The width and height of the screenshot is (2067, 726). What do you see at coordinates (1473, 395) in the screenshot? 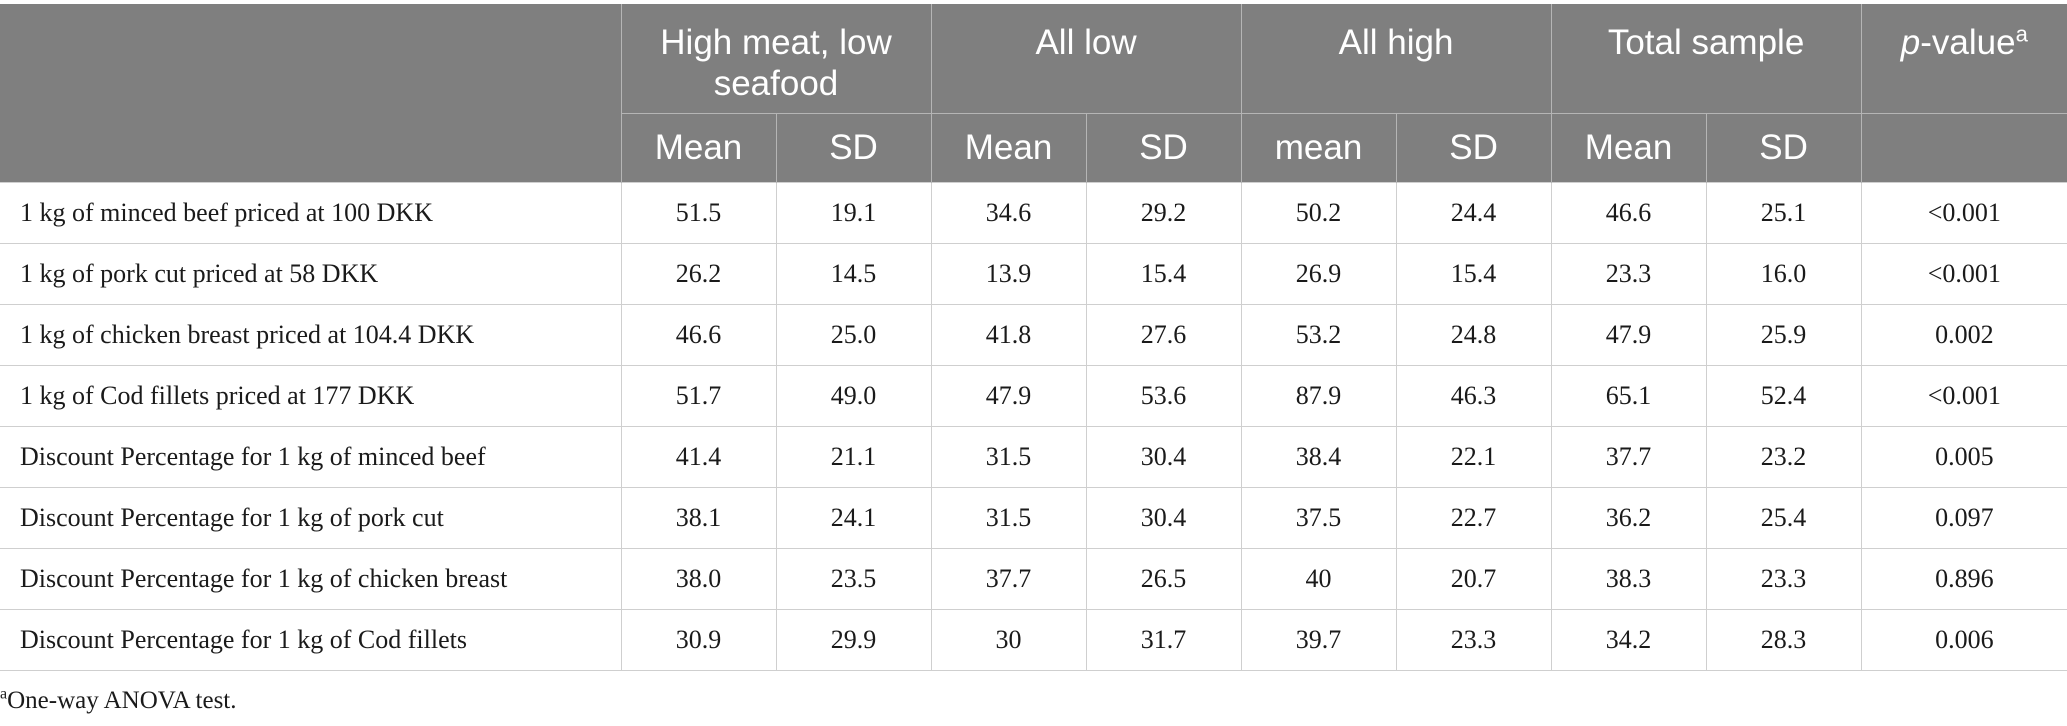
I see `sd-cell: 46.3` at bounding box center [1473, 395].